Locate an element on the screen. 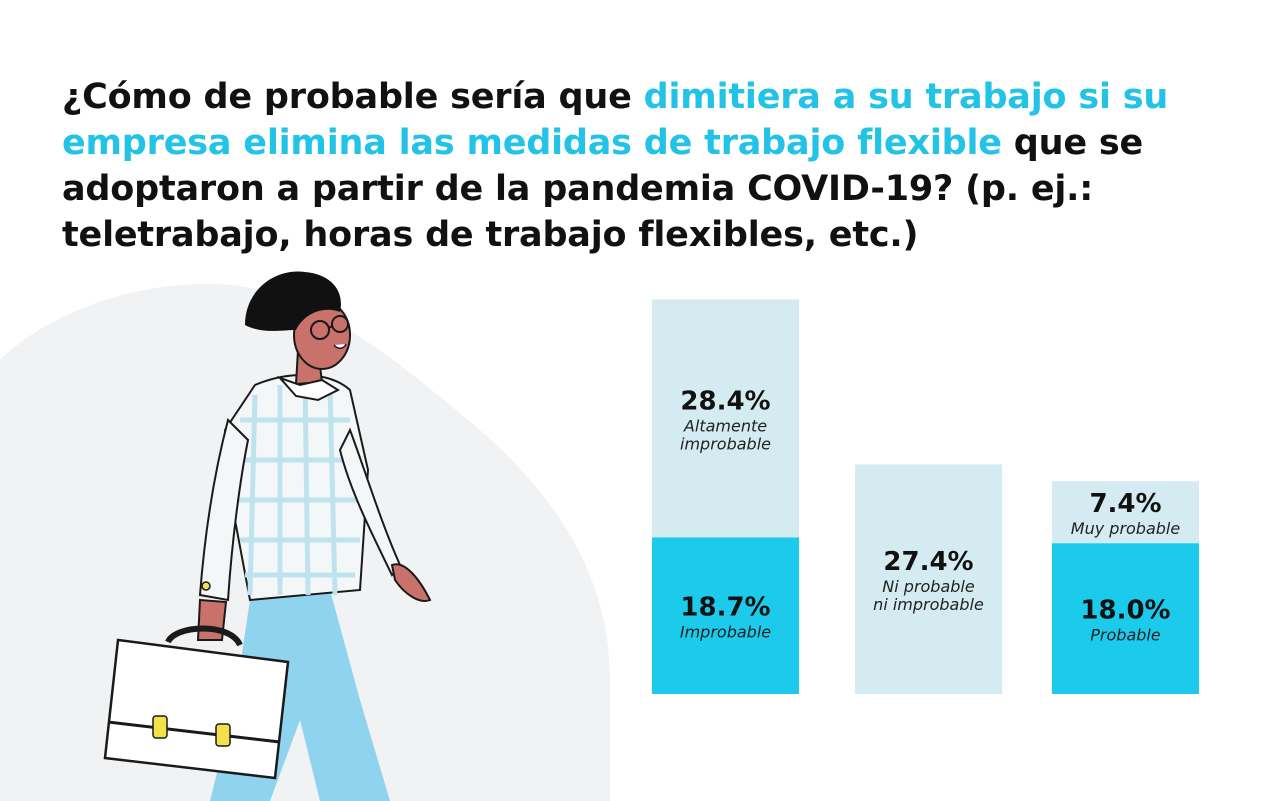 The height and width of the screenshot is (801, 1281). category-label: improbable is located at coordinates (725, 443).